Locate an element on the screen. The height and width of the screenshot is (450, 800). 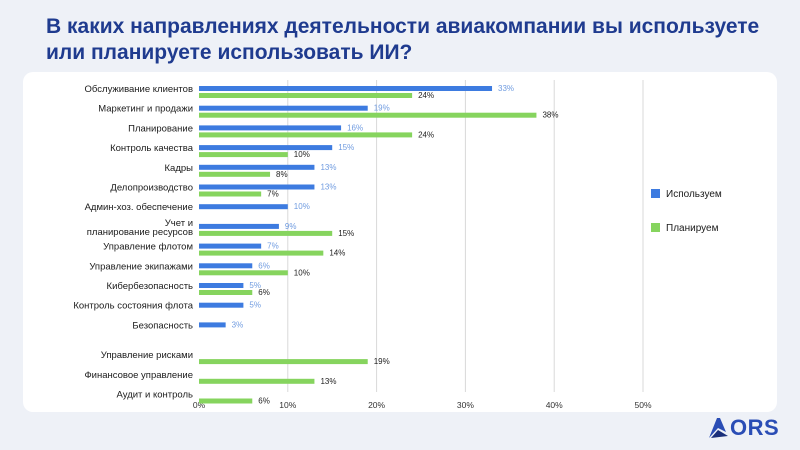
category-label: Управление флотом is located at coordinates (148, 247).